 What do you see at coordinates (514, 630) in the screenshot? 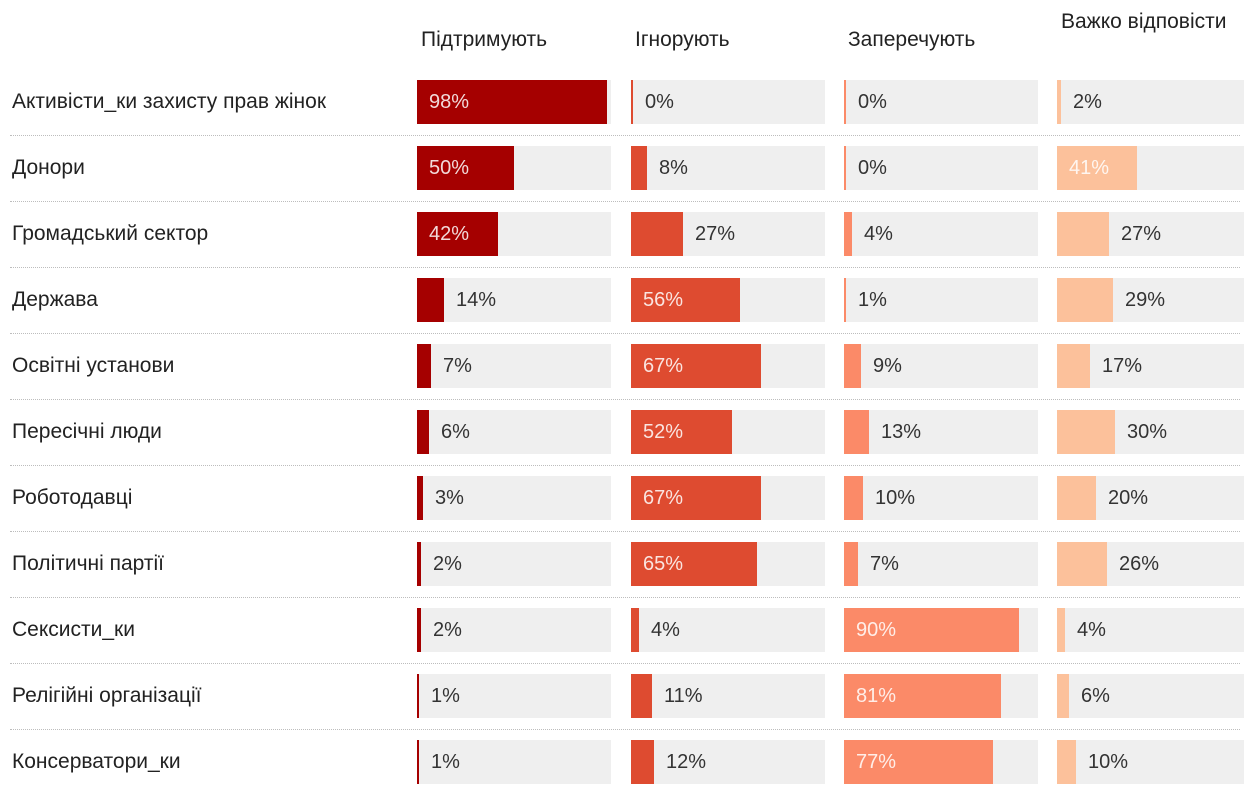
I see `bar-track: 2%` at bounding box center [514, 630].